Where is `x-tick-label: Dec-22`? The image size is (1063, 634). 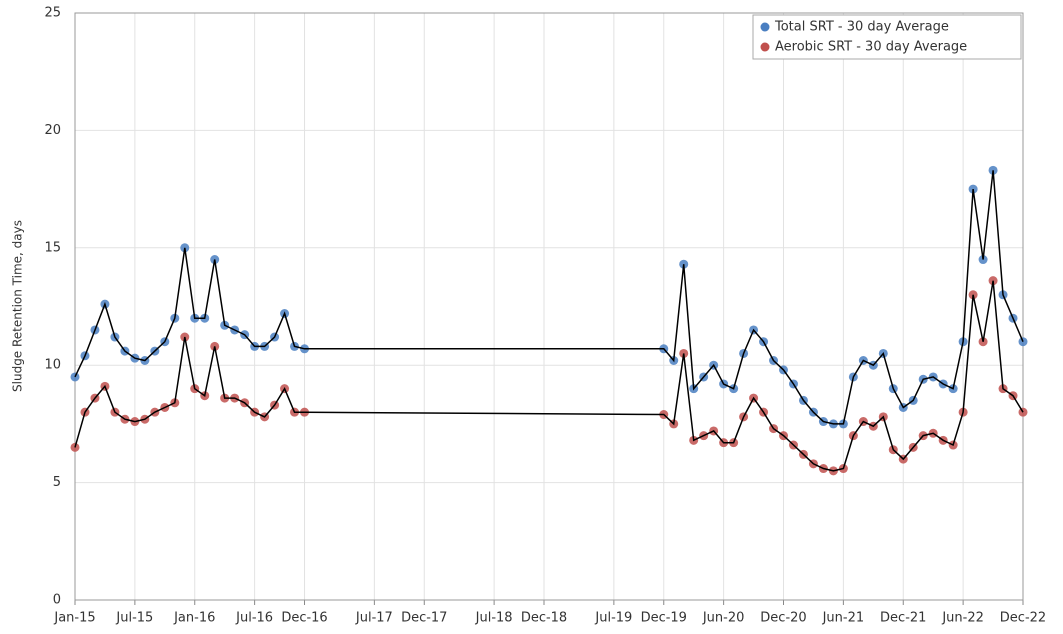
x-tick-label: Dec-22 is located at coordinates (1023, 618).